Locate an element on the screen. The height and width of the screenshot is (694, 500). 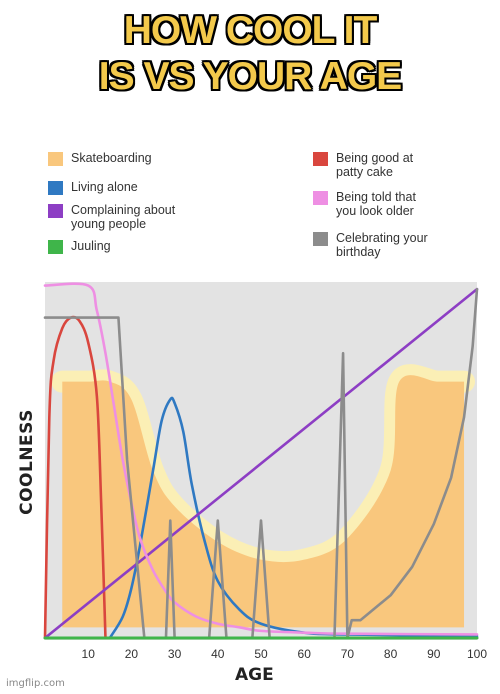
x-tick-90: 90 is located at coordinates (434, 654).